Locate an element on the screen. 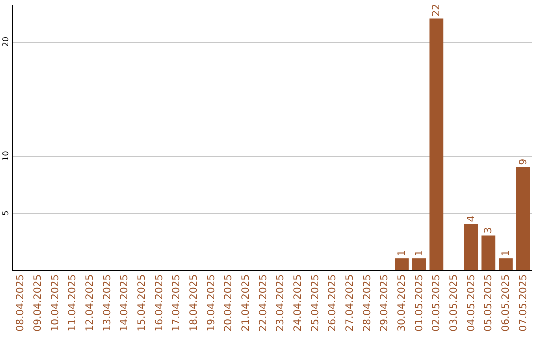  x-tick-label: 29.04.2025 is located at coordinates (385, 303).